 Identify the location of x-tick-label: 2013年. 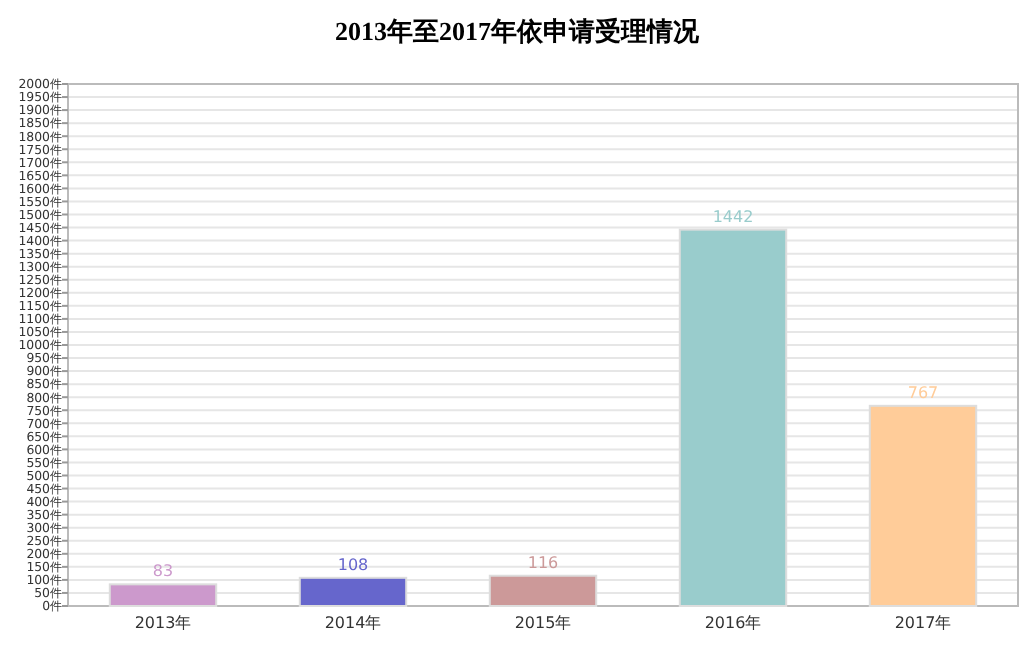
(163, 623).